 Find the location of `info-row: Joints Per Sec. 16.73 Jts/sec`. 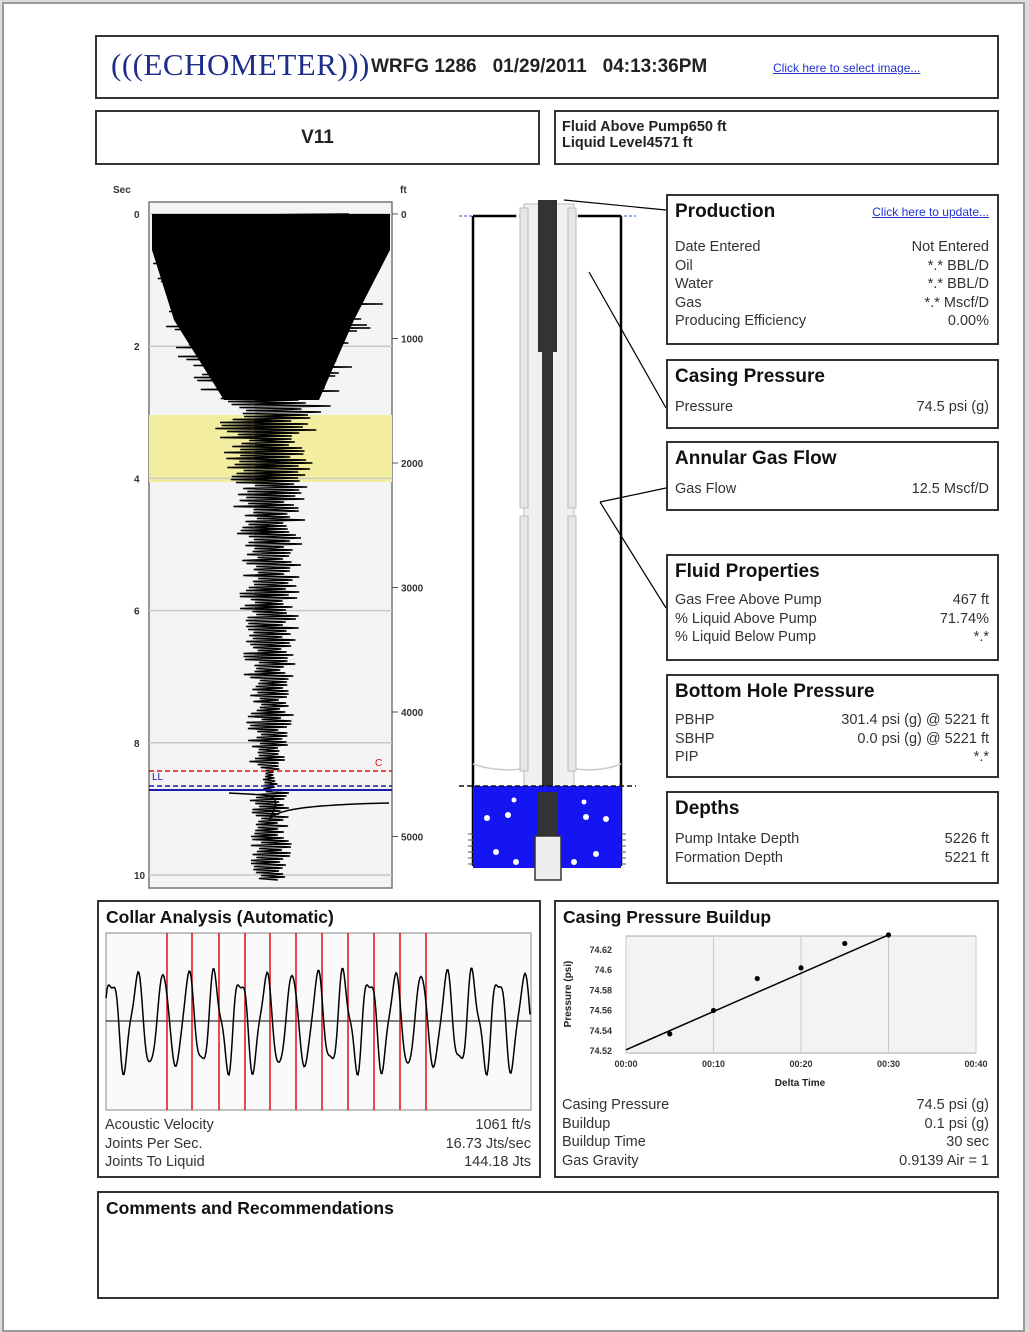

info-row: Joints Per Sec. 16.73 Jts/sec is located at coordinates (318, 1144).